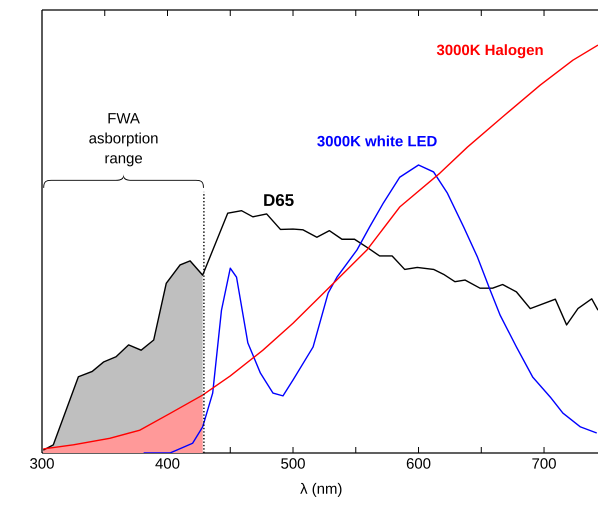 Image resolution: width=598 pixels, height=523 pixels. I want to click on x-tick-label: 300, so click(42, 463).